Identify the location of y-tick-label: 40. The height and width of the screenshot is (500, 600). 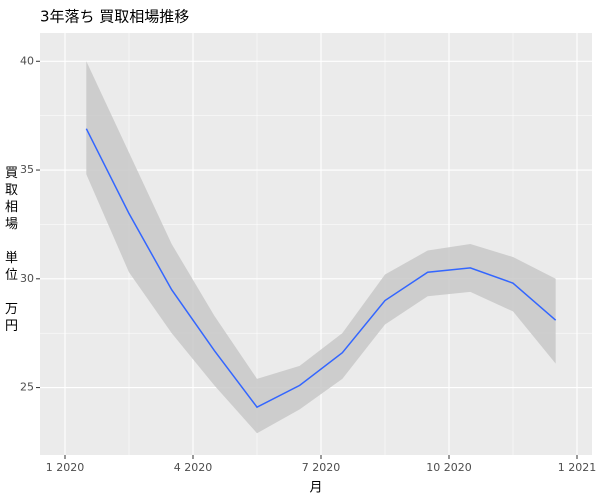
(27, 60).